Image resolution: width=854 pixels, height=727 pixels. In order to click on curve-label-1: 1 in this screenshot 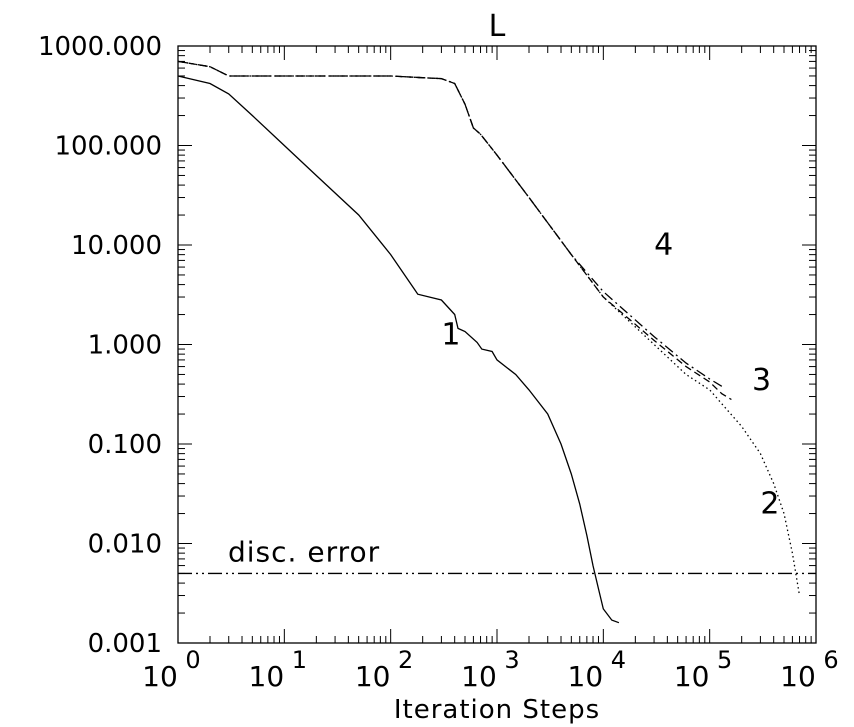, I will do `click(450, 335)`.